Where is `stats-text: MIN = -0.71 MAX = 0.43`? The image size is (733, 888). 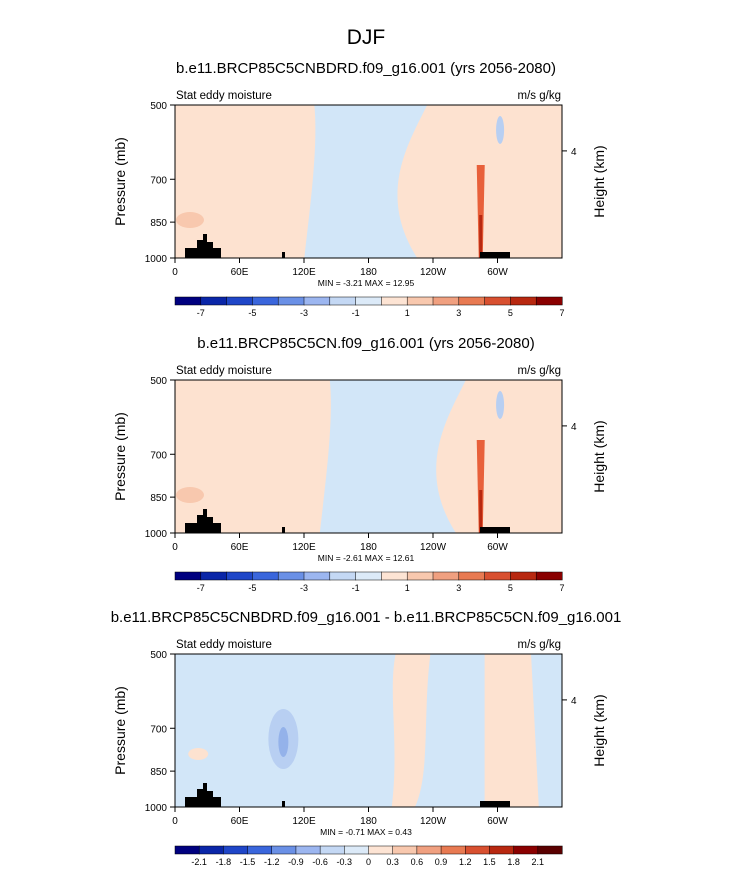 stats-text: MIN = -0.71 MAX = 0.43 is located at coordinates (366, 832).